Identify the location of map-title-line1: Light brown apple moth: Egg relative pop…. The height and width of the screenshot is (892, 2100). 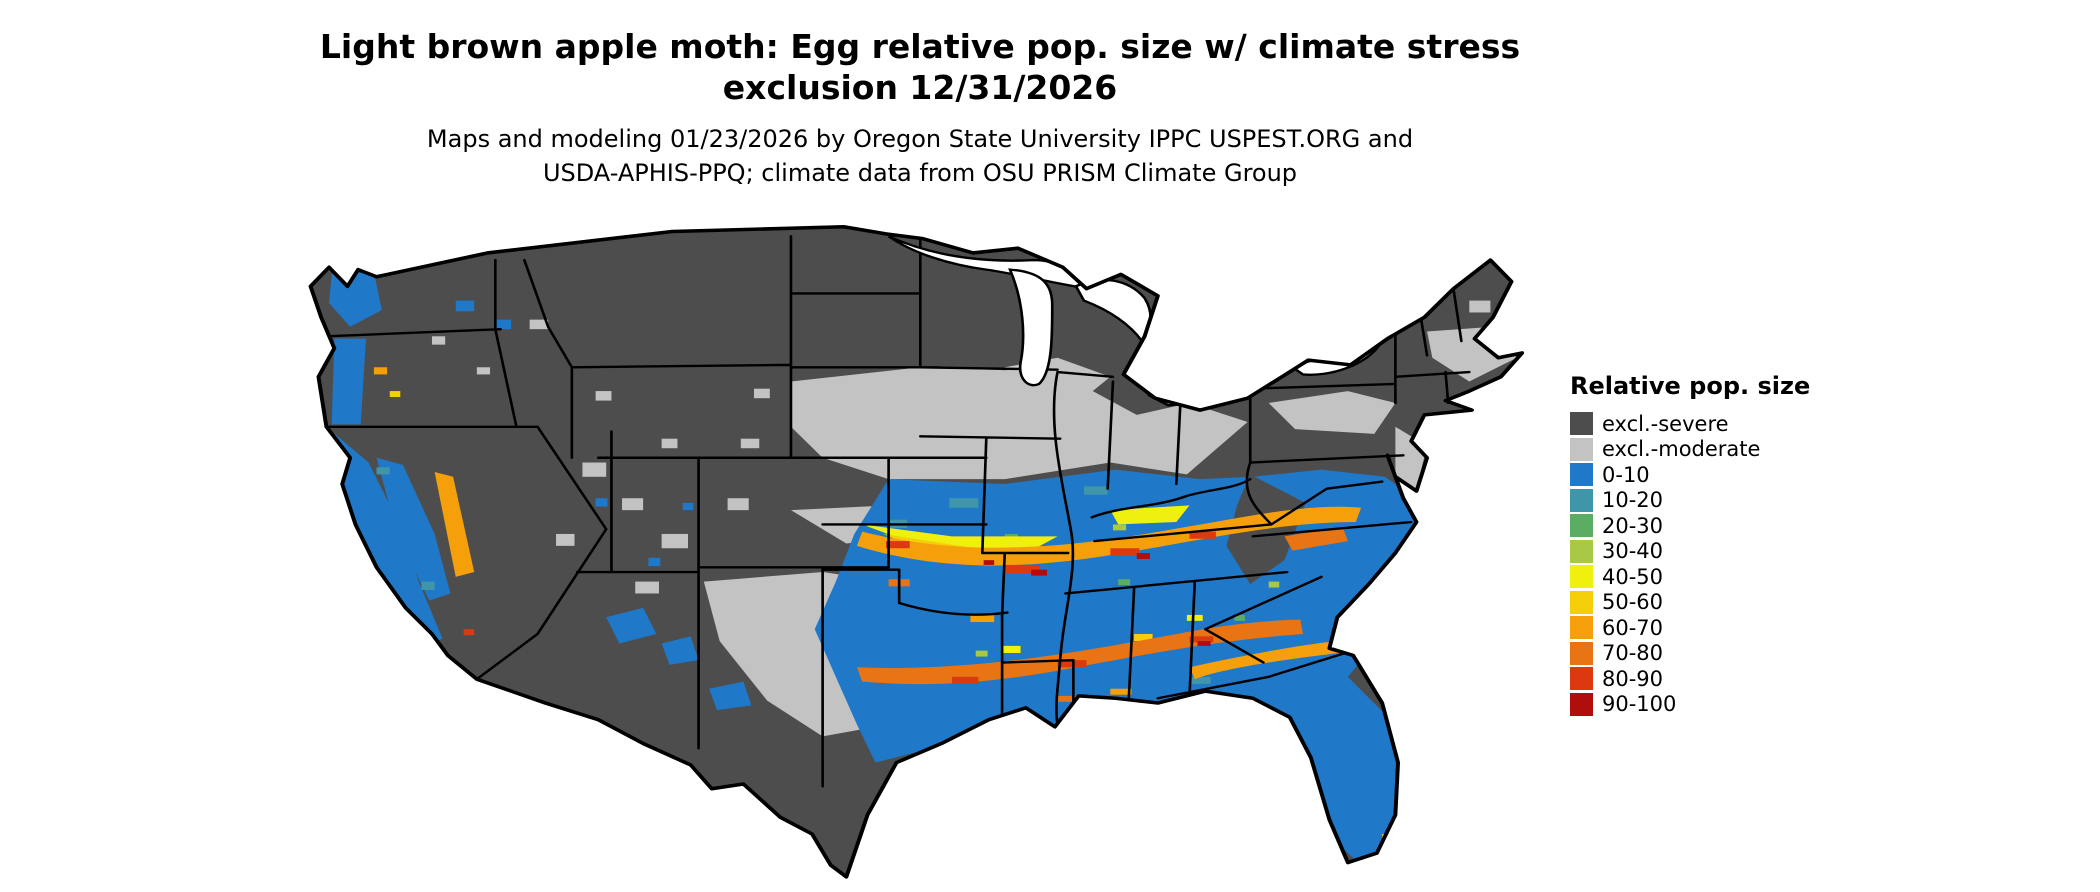
(920, 46).